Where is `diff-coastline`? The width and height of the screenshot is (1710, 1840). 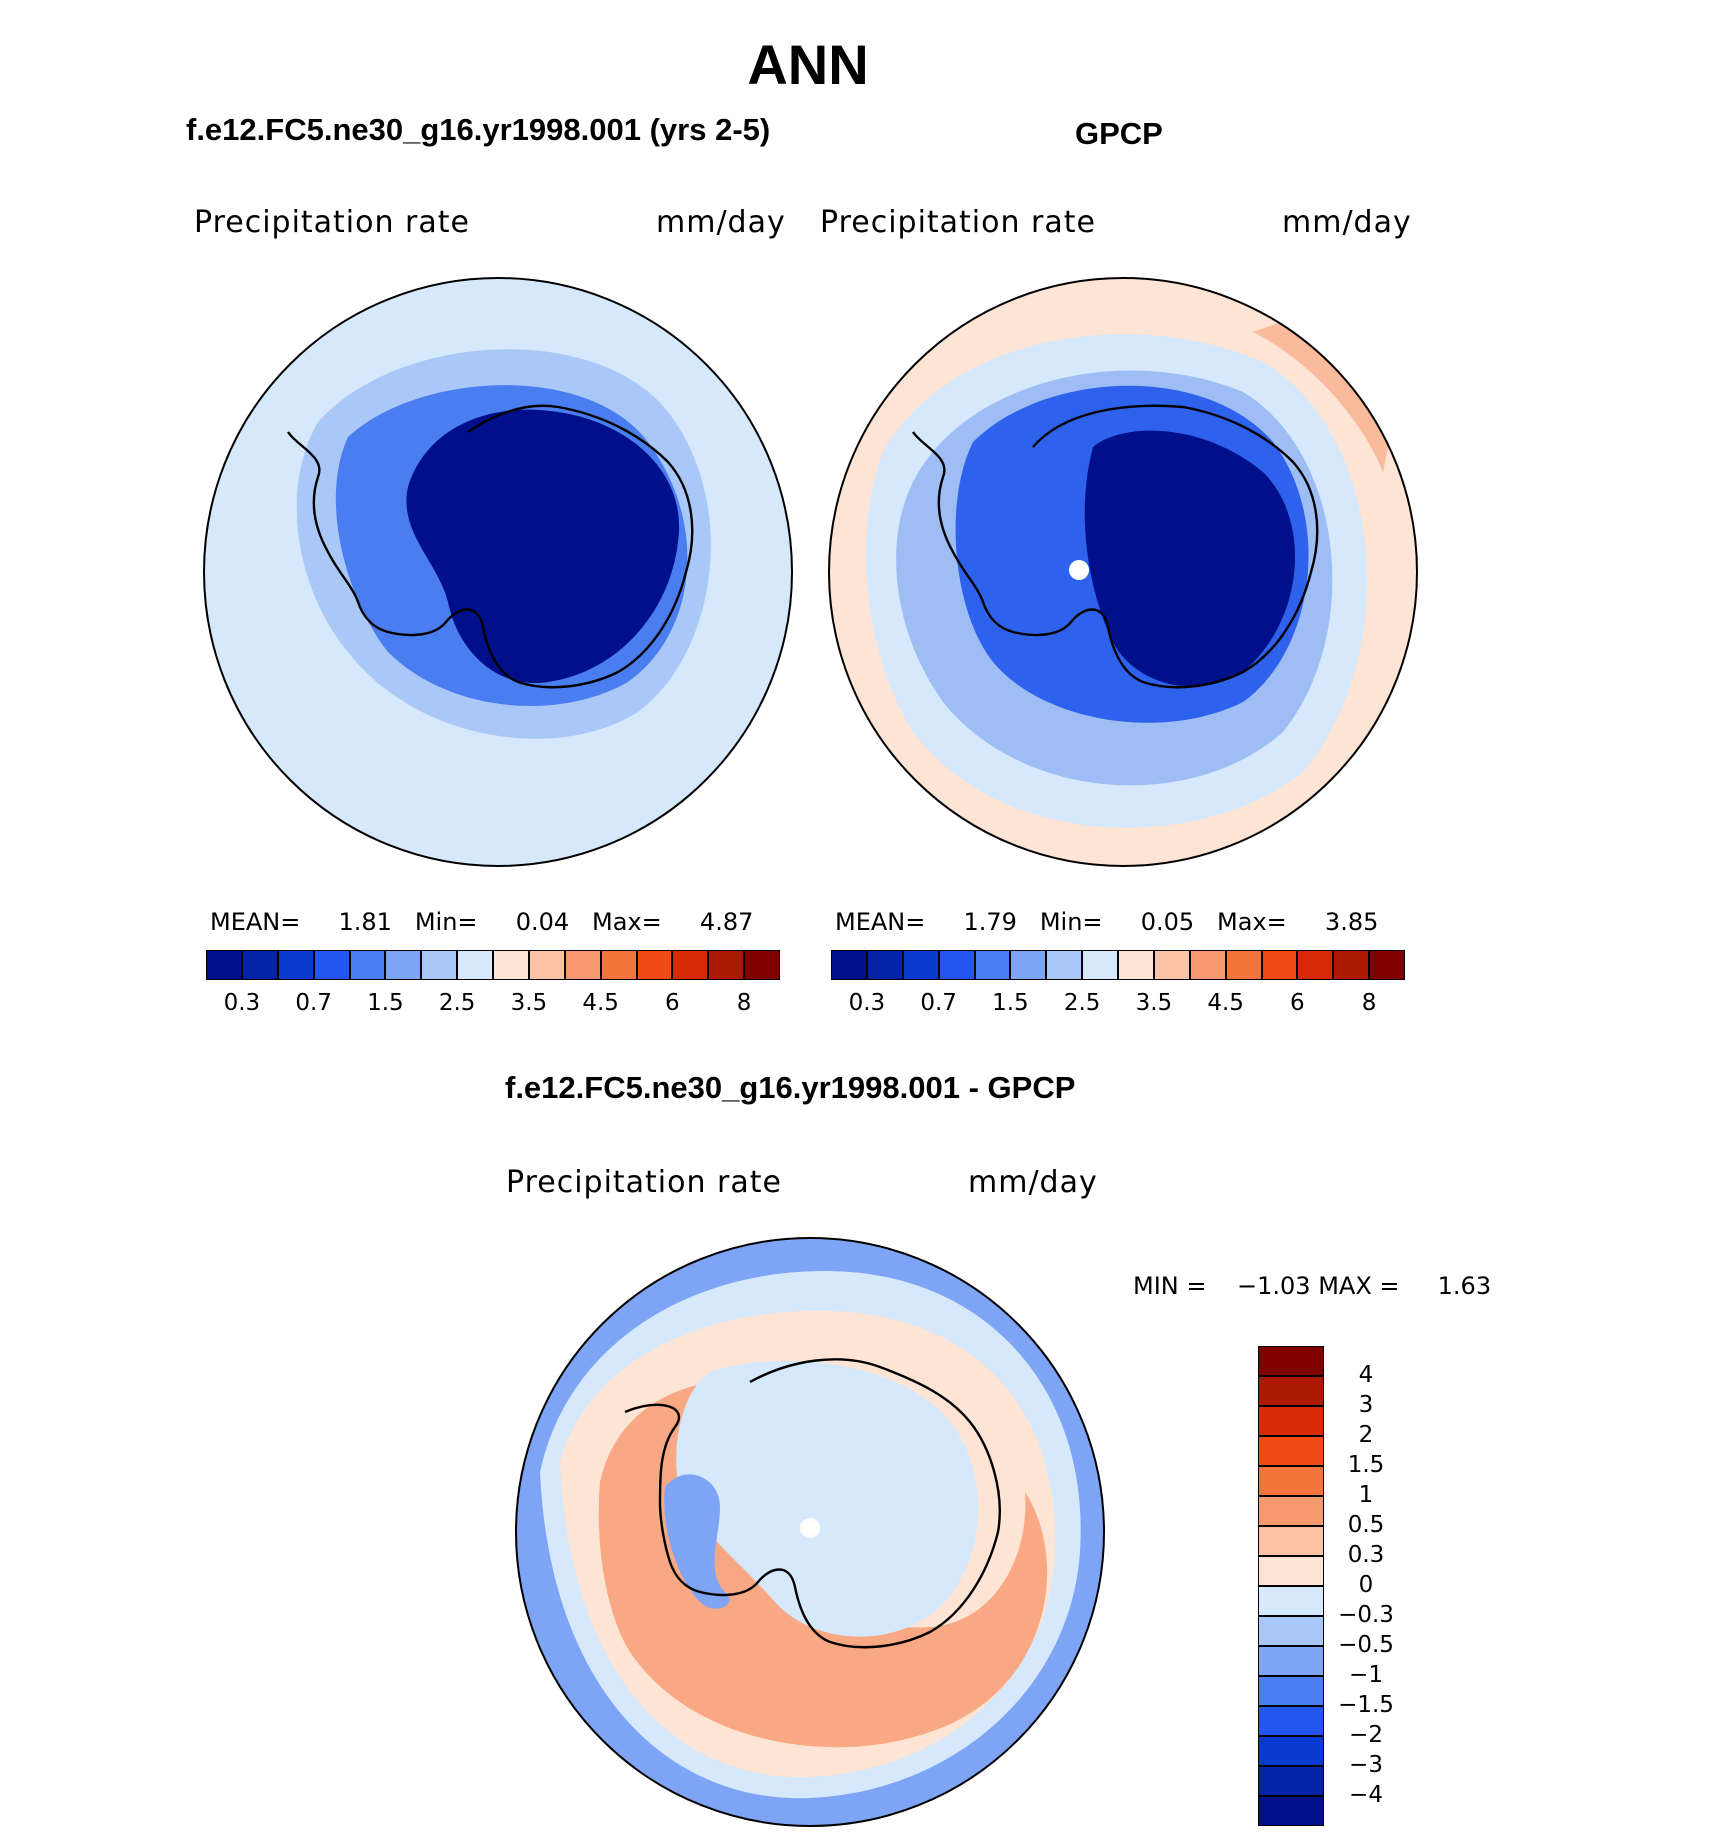 diff-coastline is located at coordinates (812, 1503).